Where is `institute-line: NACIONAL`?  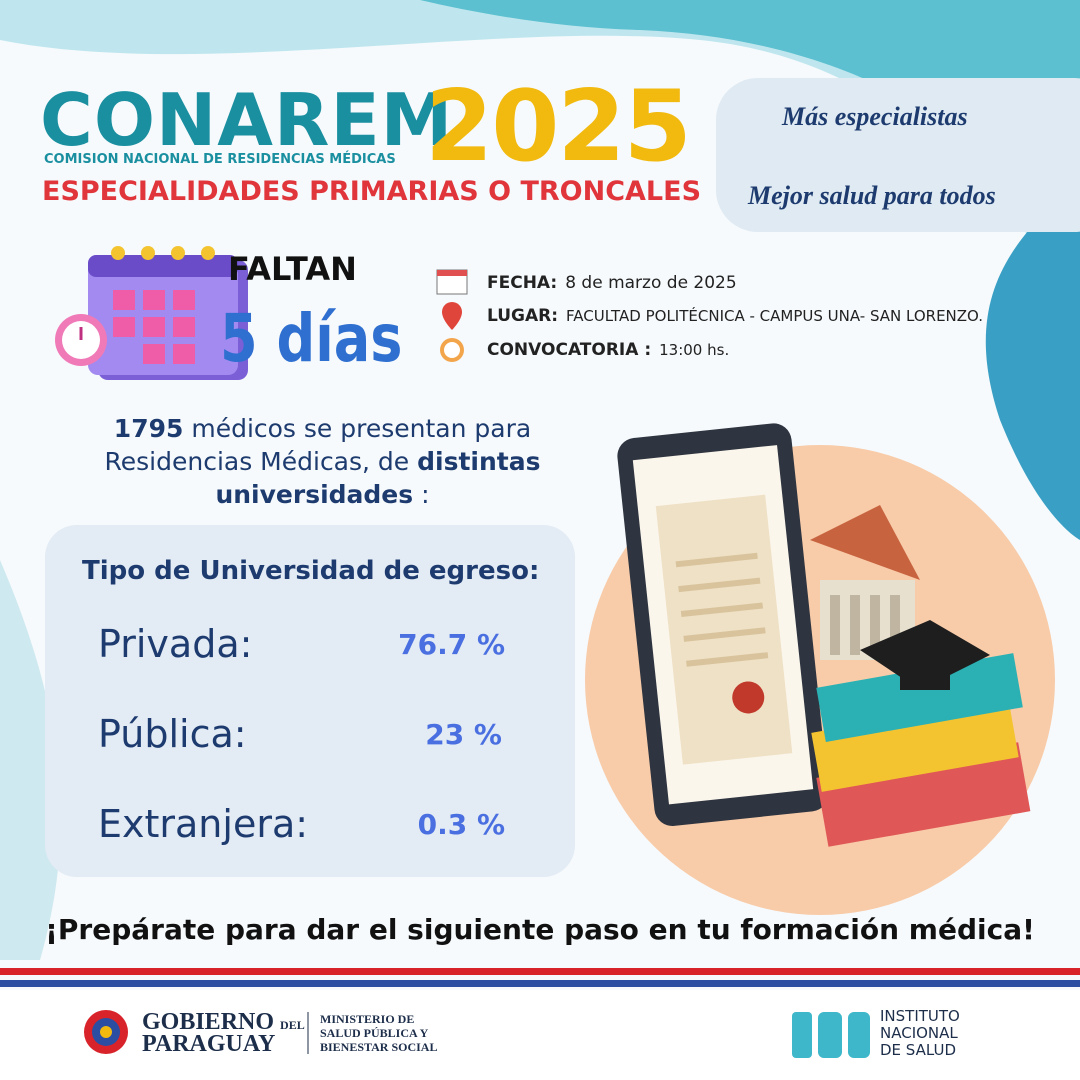 institute-line: NACIONAL is located at coordinates (919, 1033).